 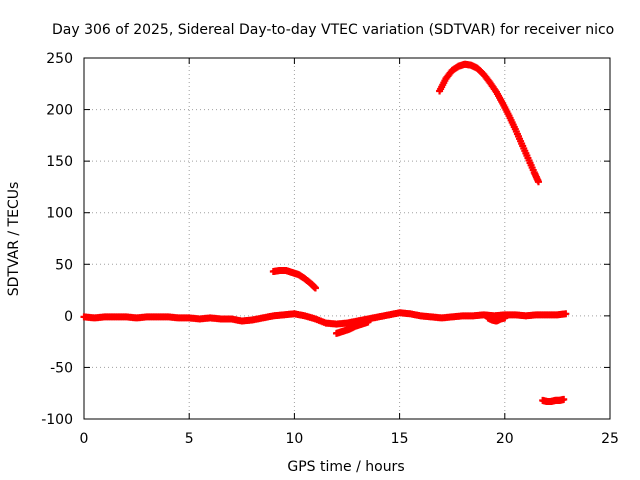 What do you see at coordinates (610, 439) in the screenshot?
I see `x-tick-label: 25` at bounding box center [610, 439].